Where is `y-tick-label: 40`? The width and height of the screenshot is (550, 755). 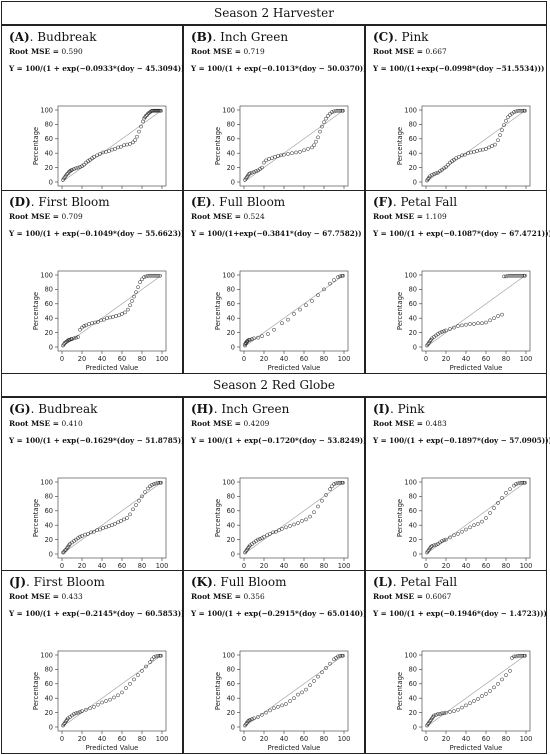
y-tick-label: 40 is located at coordinates (413, 154).